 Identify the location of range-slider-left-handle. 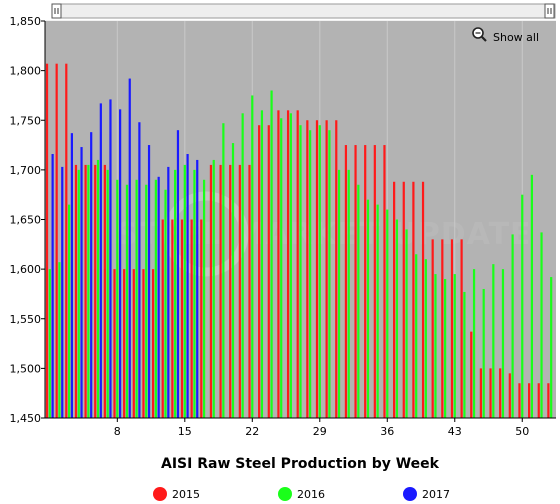
(56, 11).